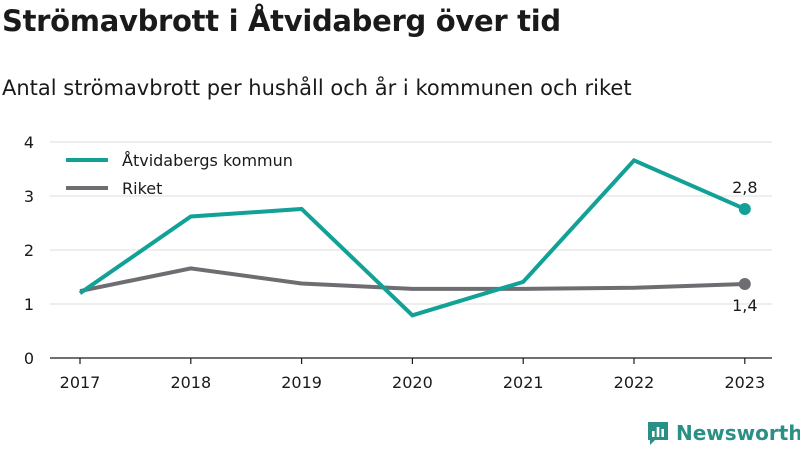 The width and height of the screenshot is (800, 450). I want to click on x-tick-label: 2021, so click(523, 382).